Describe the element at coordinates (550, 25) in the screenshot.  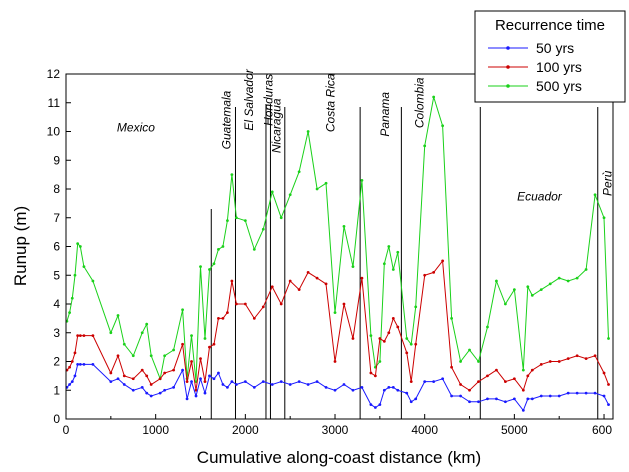
I see `legend-title: Recurrence time` at that location.